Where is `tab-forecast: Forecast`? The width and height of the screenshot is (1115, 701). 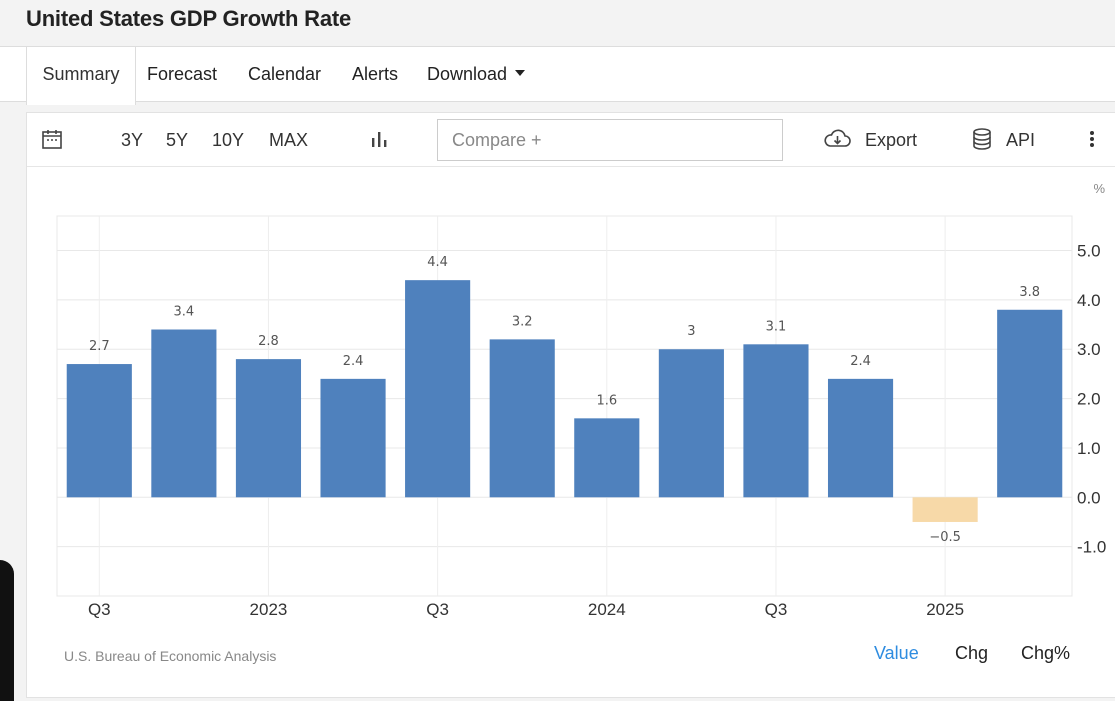 tab-forecast: Forecast is located at coordinates (182, 74).